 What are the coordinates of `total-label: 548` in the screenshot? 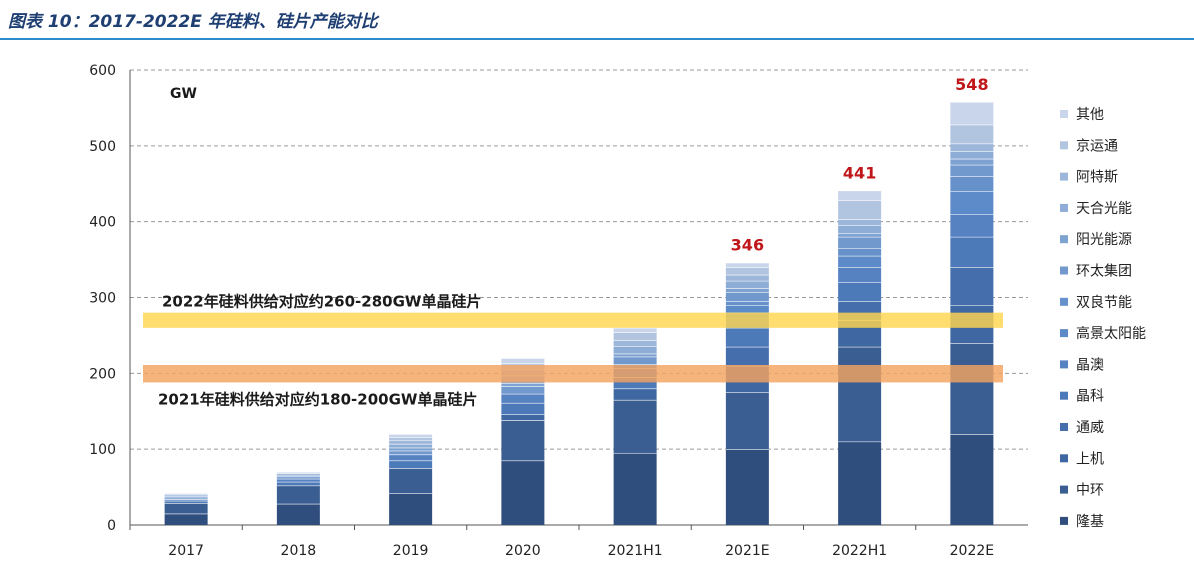 It's located at (971, 84).